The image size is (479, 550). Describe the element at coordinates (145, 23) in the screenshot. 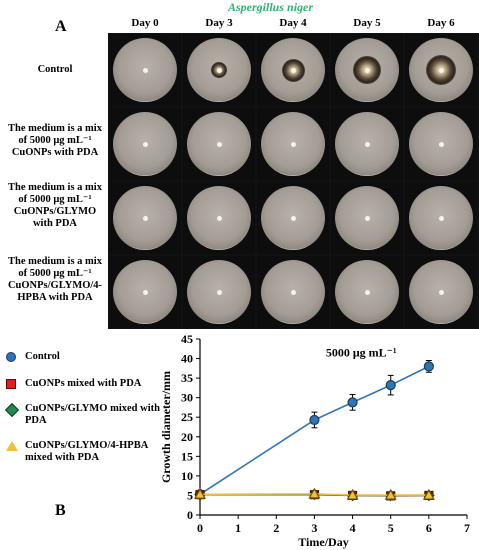

I see `day-label-0: Day 0` at that location.